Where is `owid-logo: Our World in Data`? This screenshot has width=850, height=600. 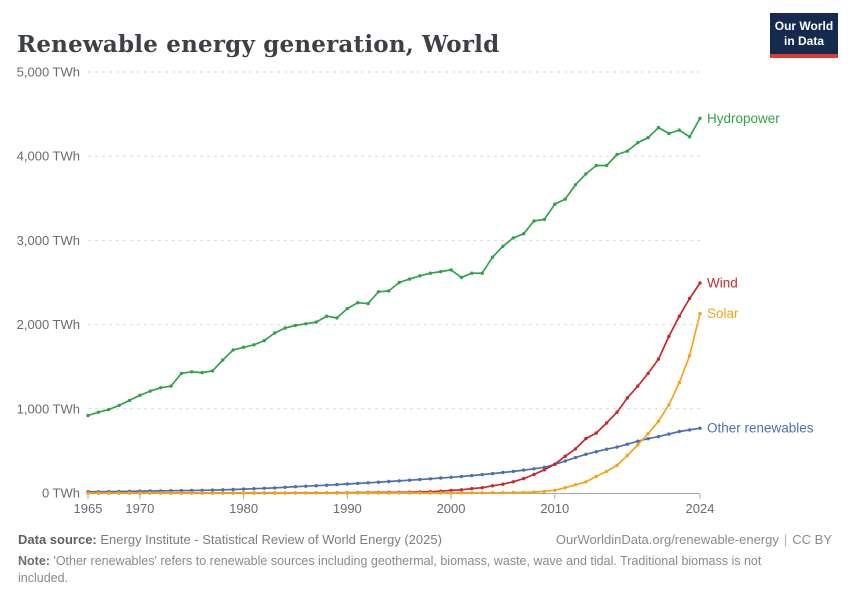
owid-logo: Our World in Data is located at coordinates (804, 35).